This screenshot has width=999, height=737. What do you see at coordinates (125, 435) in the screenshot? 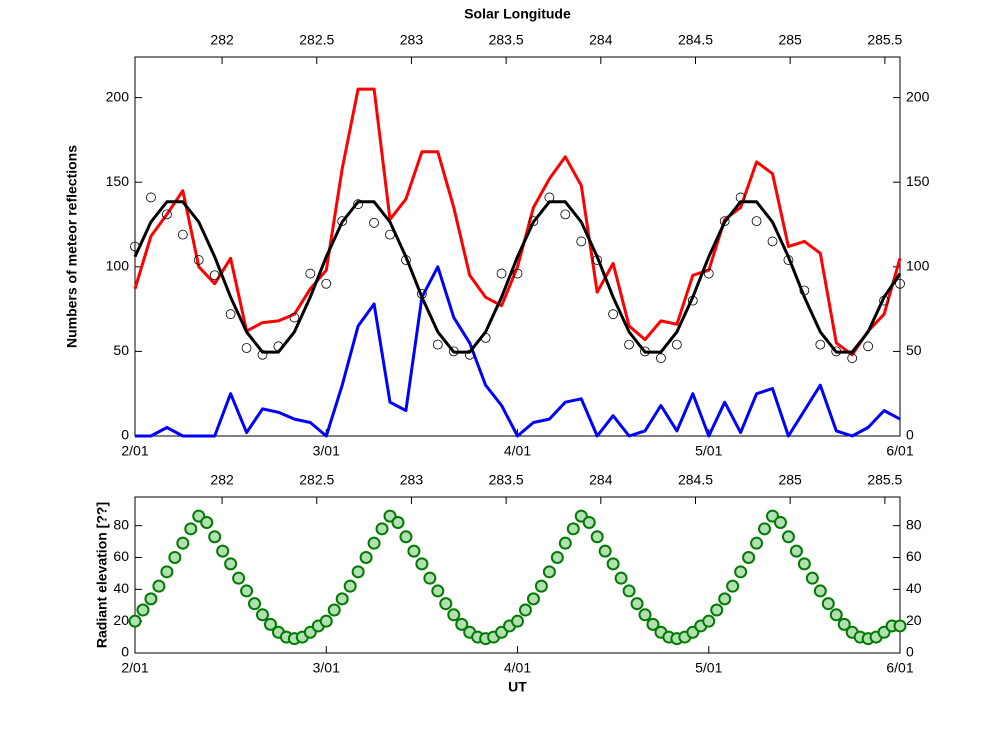
I see `y-tick-label: 0` at bounding box center [125, 435].